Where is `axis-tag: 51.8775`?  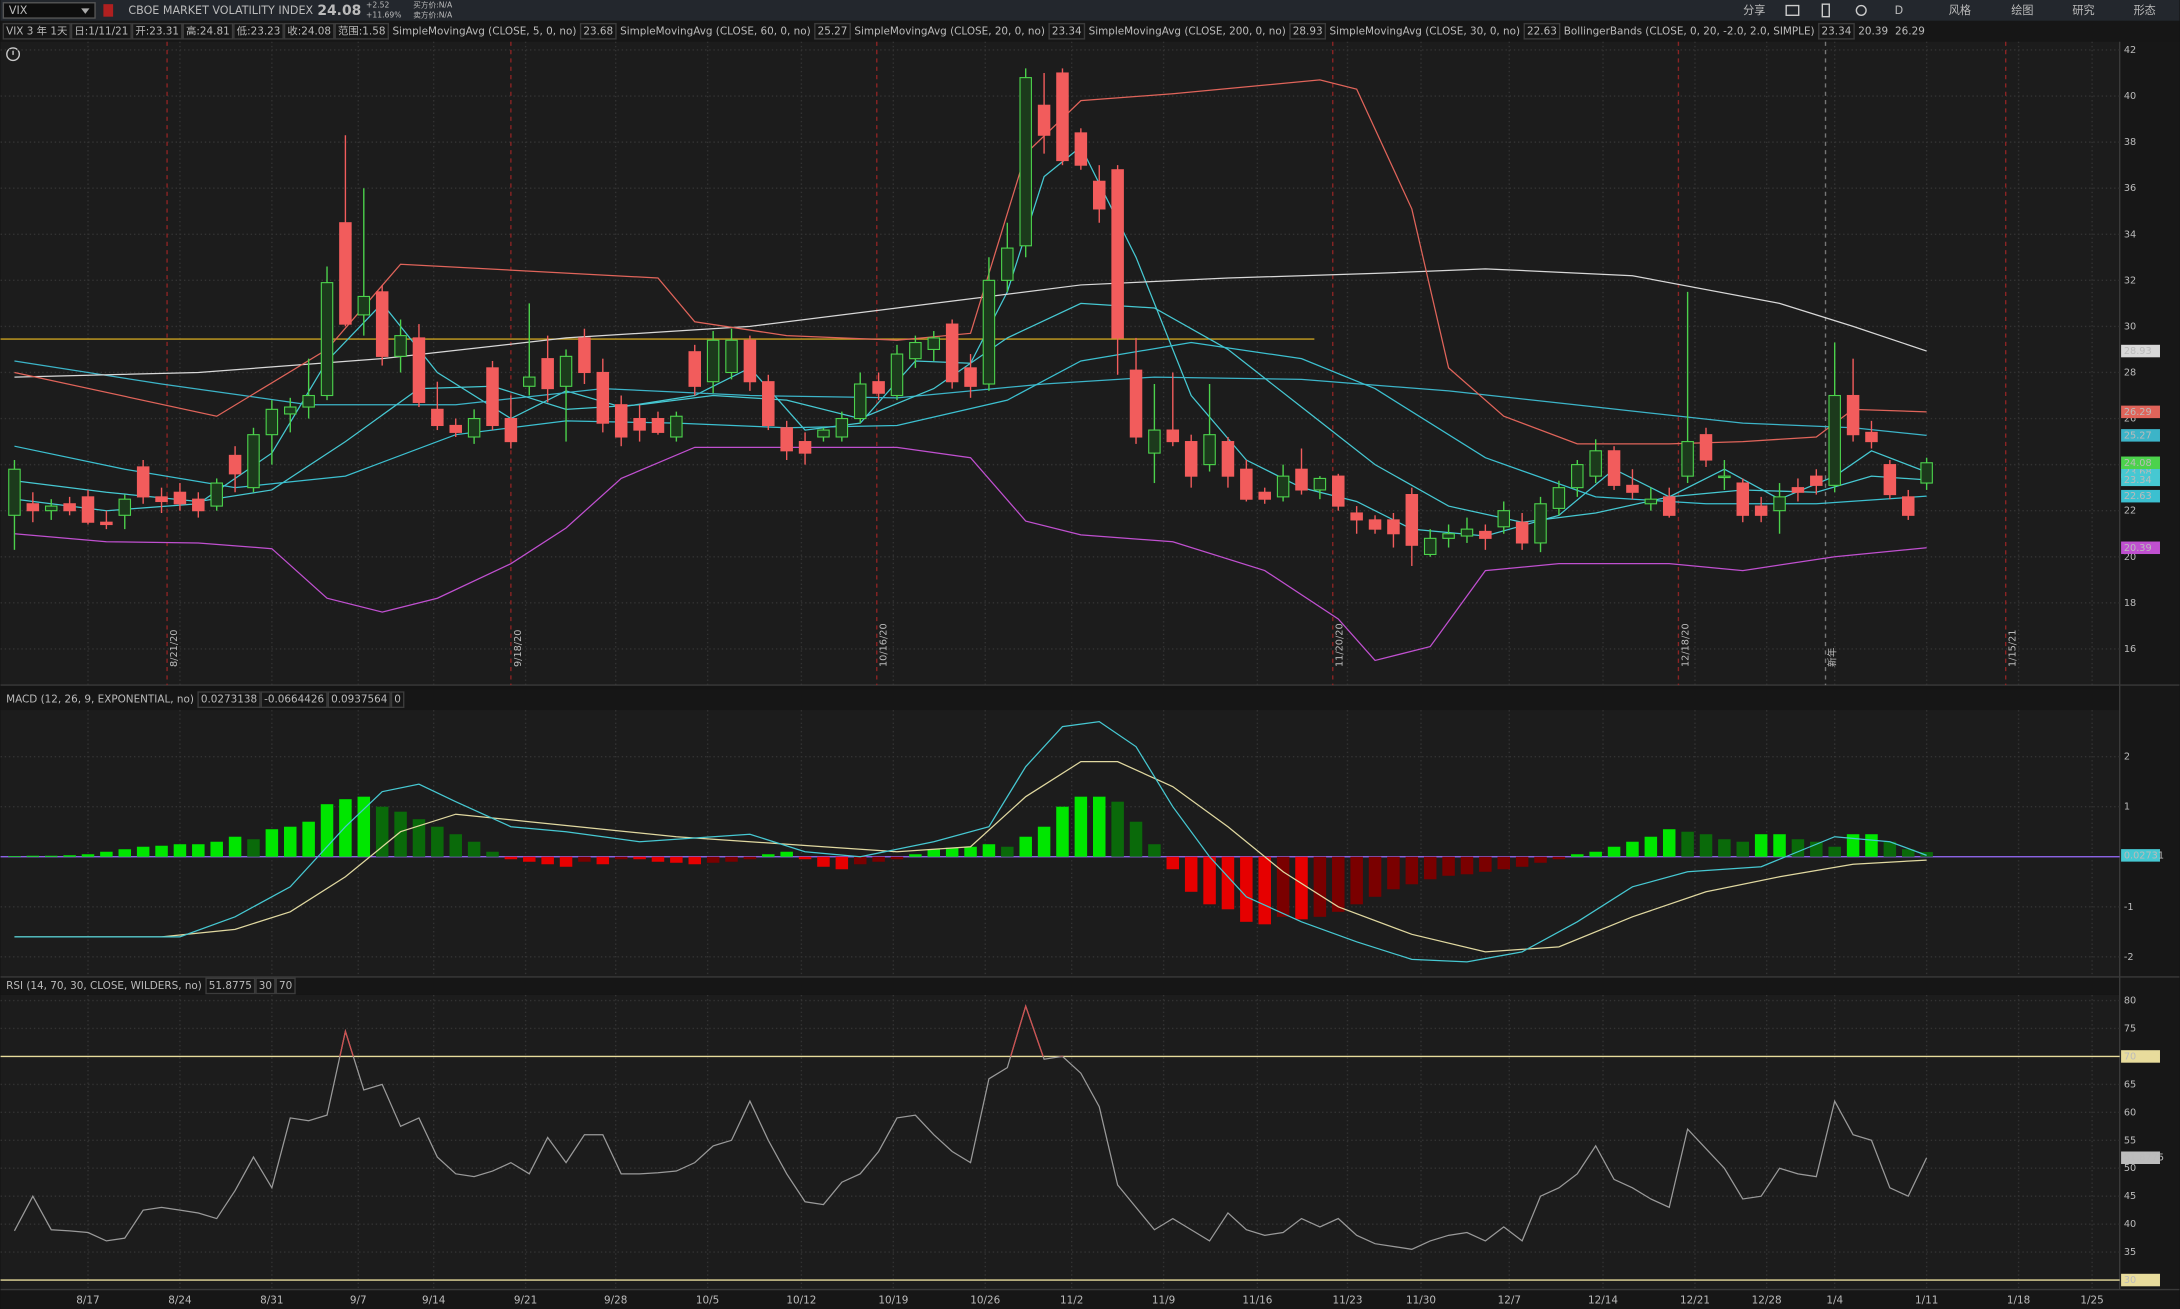
axis-tag: 51.8775 is located at coordinates (2142, 1157).